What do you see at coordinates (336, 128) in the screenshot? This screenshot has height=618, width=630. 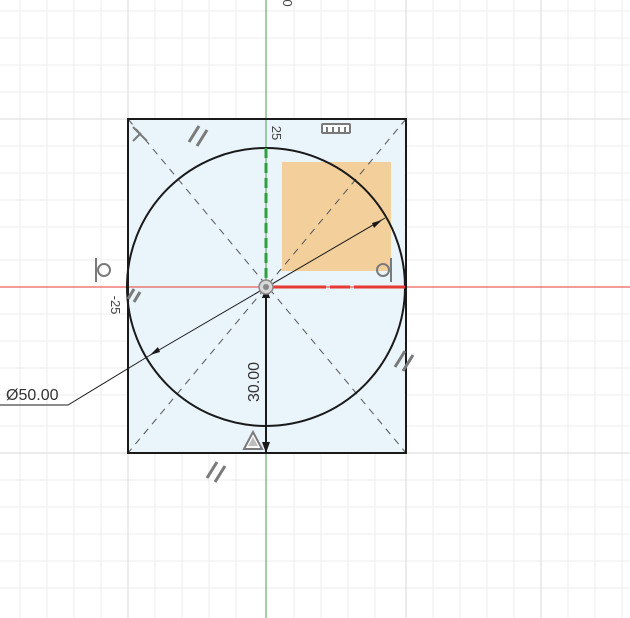 I see `horizontal-constraint-icon` at bounding box center [336, 128].